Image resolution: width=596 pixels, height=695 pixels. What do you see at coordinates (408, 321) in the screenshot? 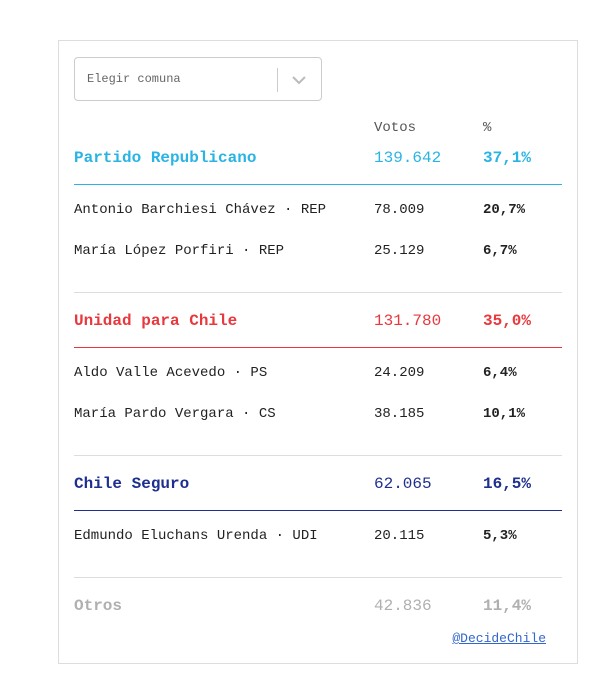
I see `party-votes: 131.780` at bounding box center [408, 321].